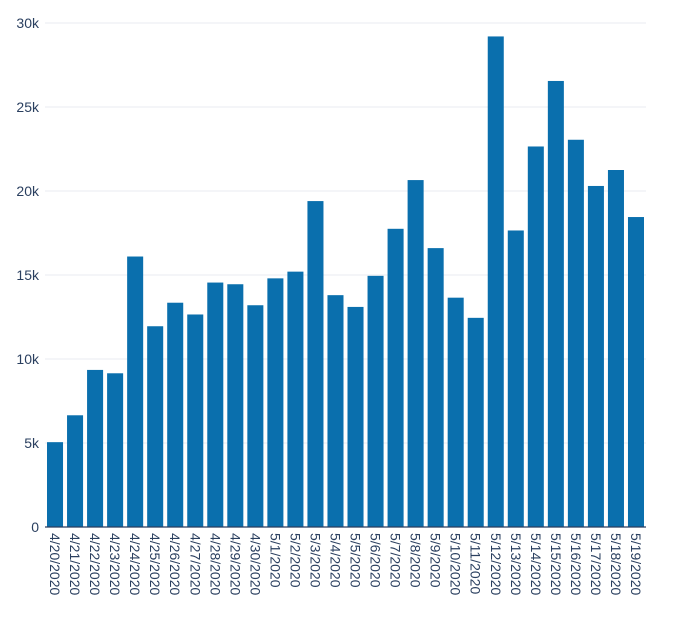  What do you see at coordinates (255, 564) in the screenshot?
I see `x-tick-label: 4/30/2020` at bounding box center [255, 564].